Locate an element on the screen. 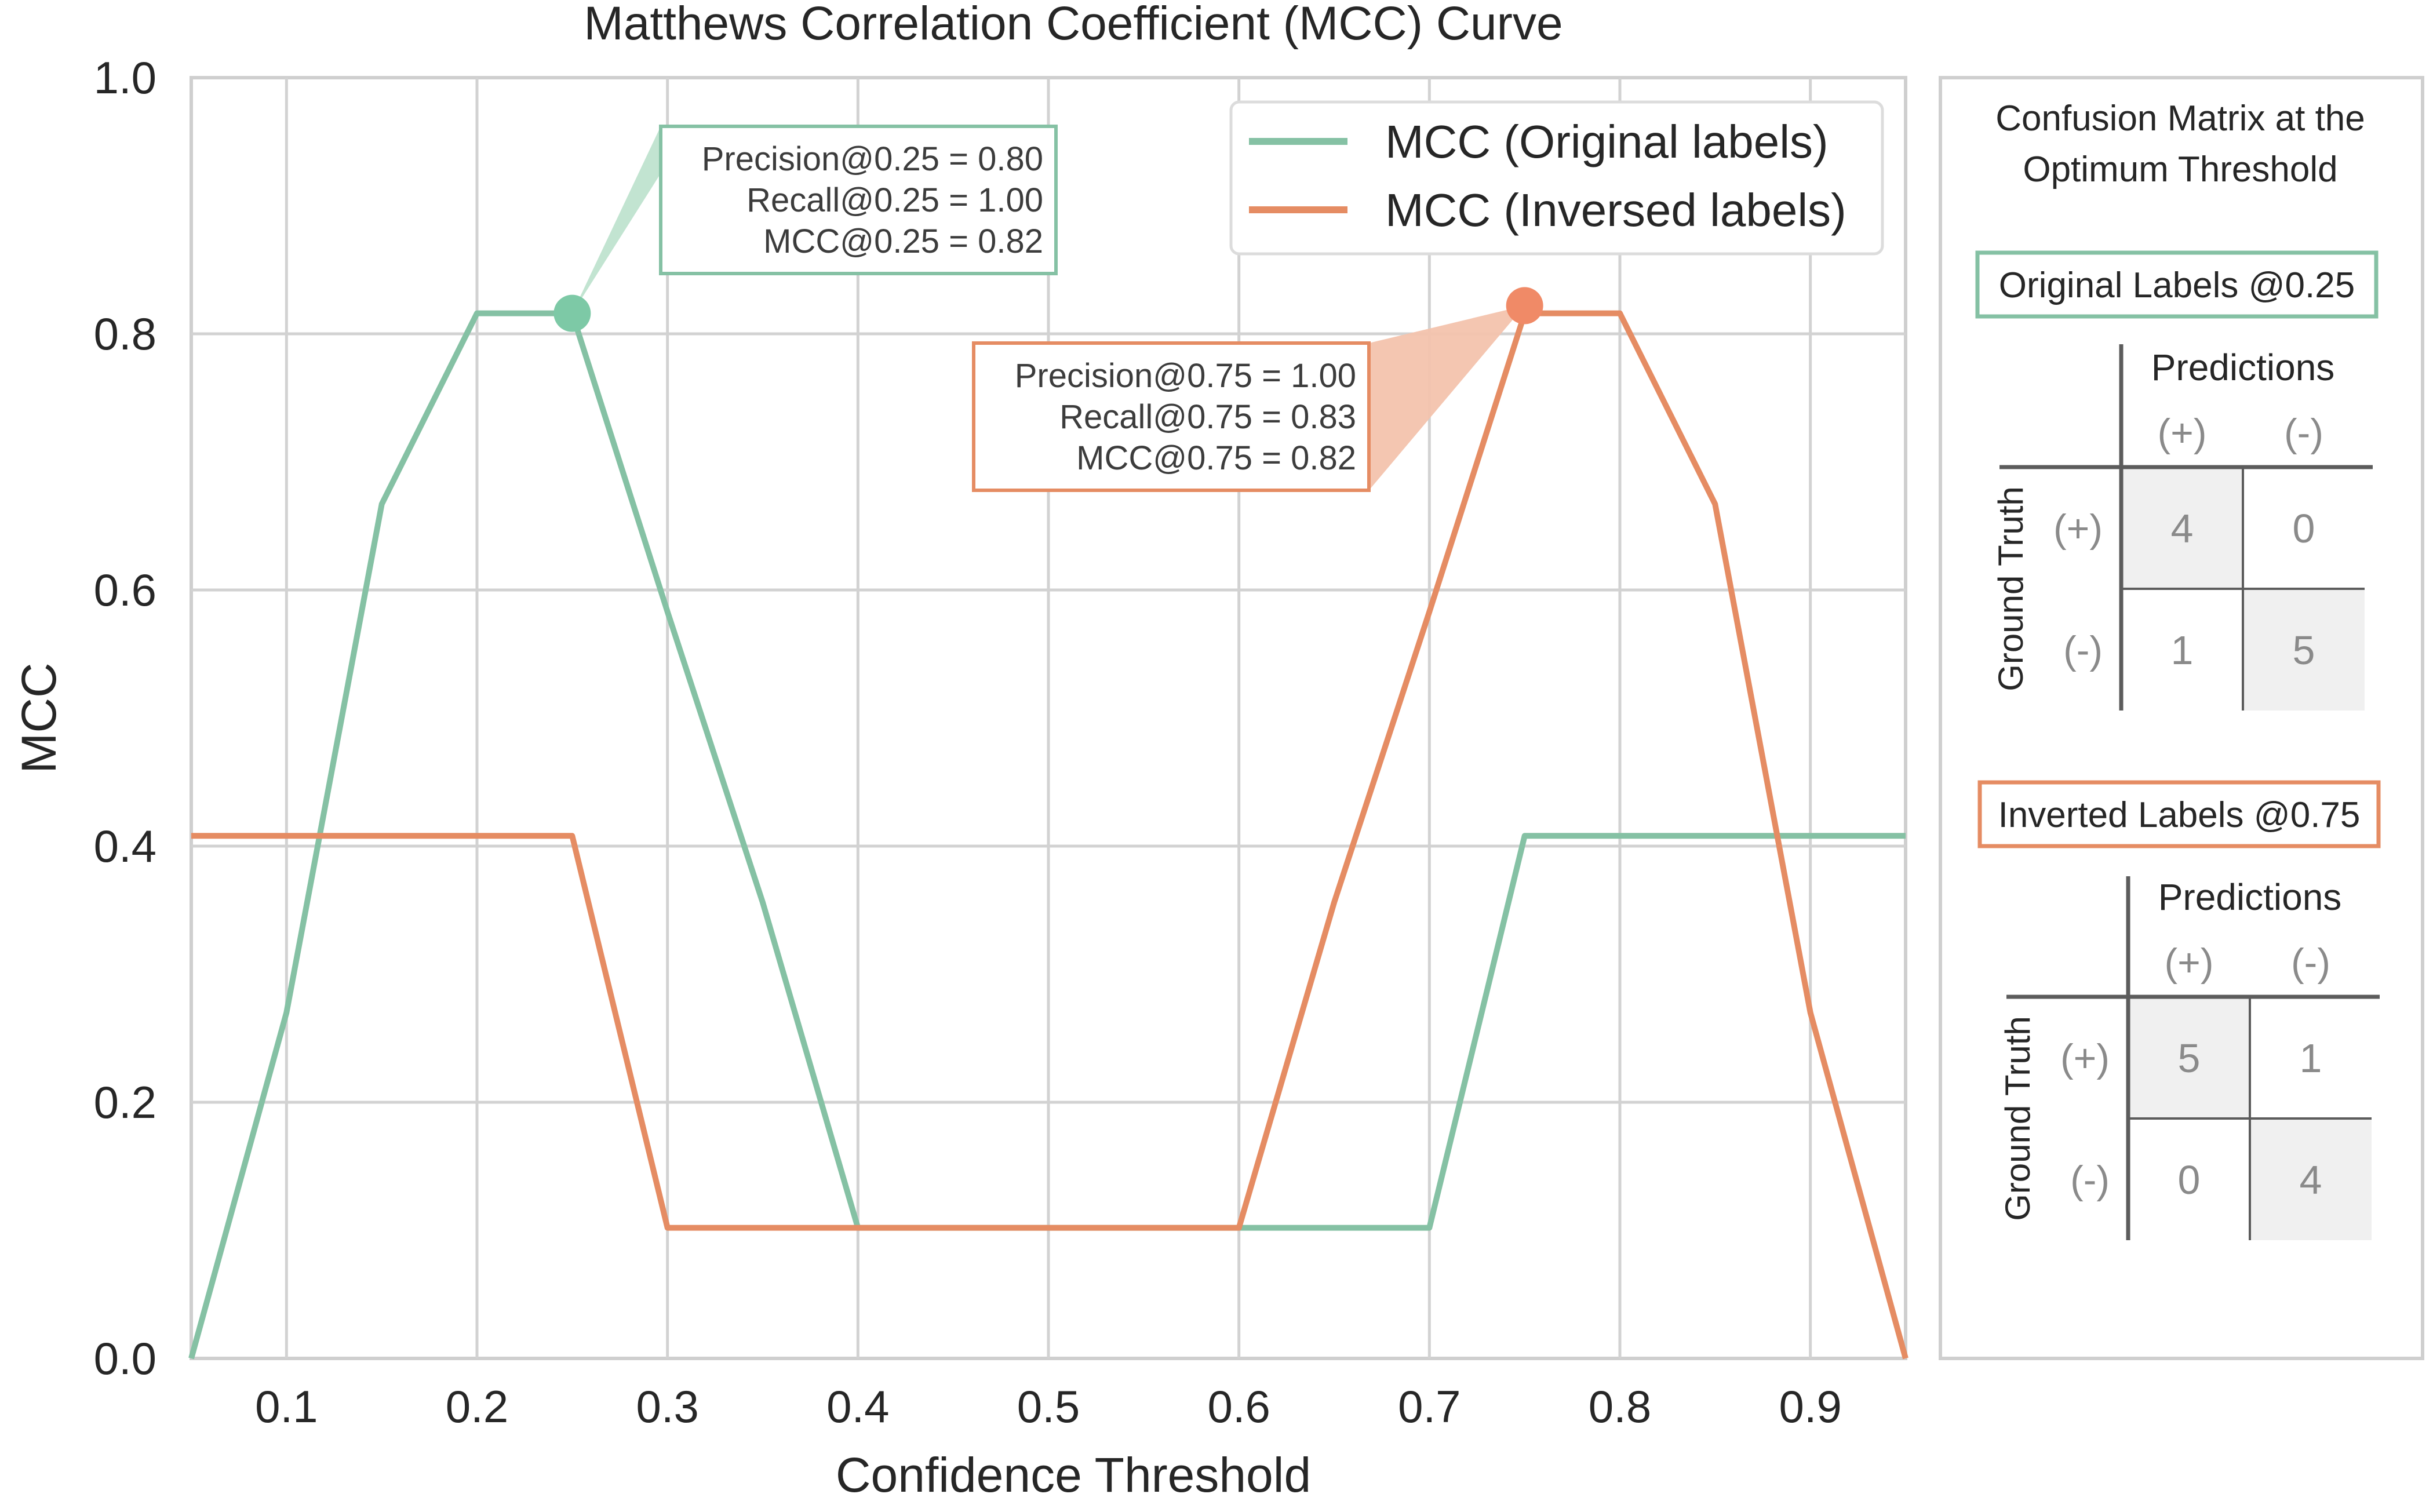  annotation-text: Precision@0.75 = 1.00 is located at coordinates (1185, 376).